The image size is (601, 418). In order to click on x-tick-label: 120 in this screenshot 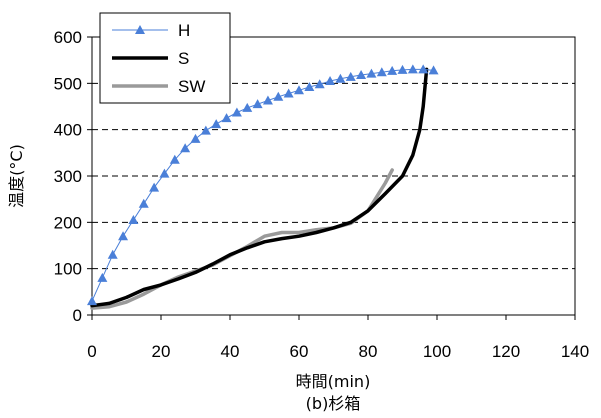, I will do `click(506, 351)`.